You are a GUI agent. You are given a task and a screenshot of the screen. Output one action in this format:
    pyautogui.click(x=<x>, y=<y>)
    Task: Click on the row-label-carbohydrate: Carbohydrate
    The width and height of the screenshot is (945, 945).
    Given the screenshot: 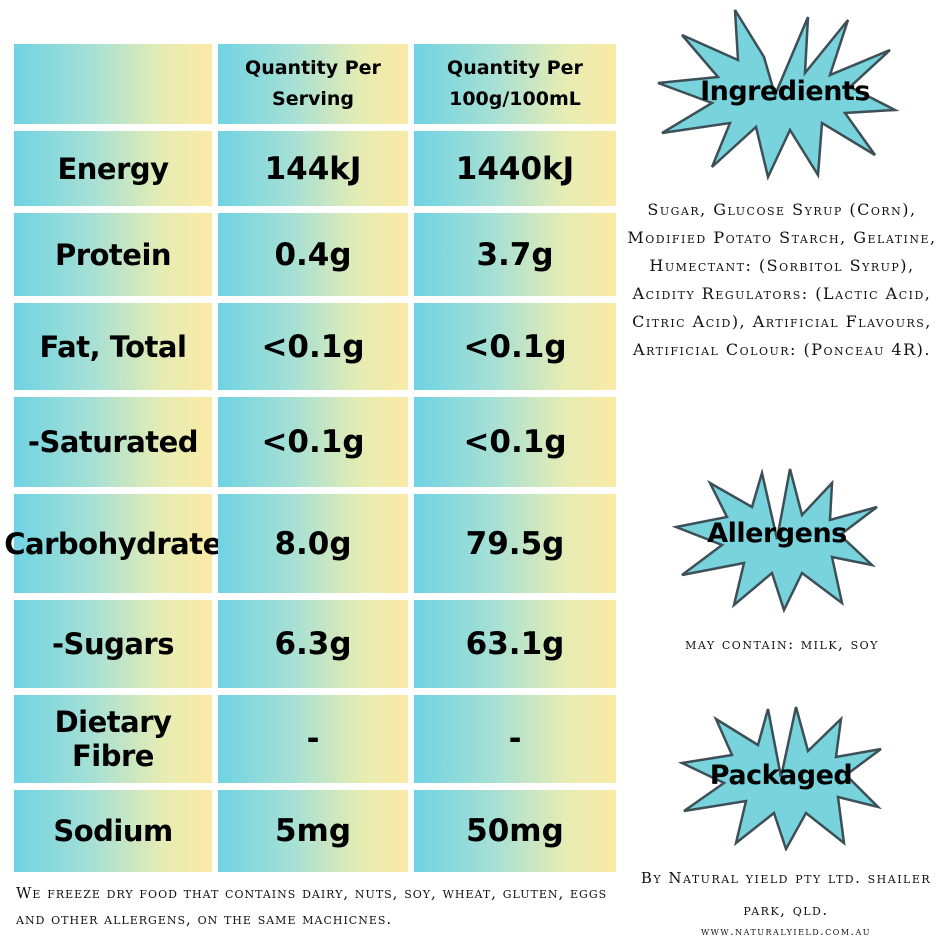 What is the action you would take?
    pyautogui.click(x=113, y=543)
    